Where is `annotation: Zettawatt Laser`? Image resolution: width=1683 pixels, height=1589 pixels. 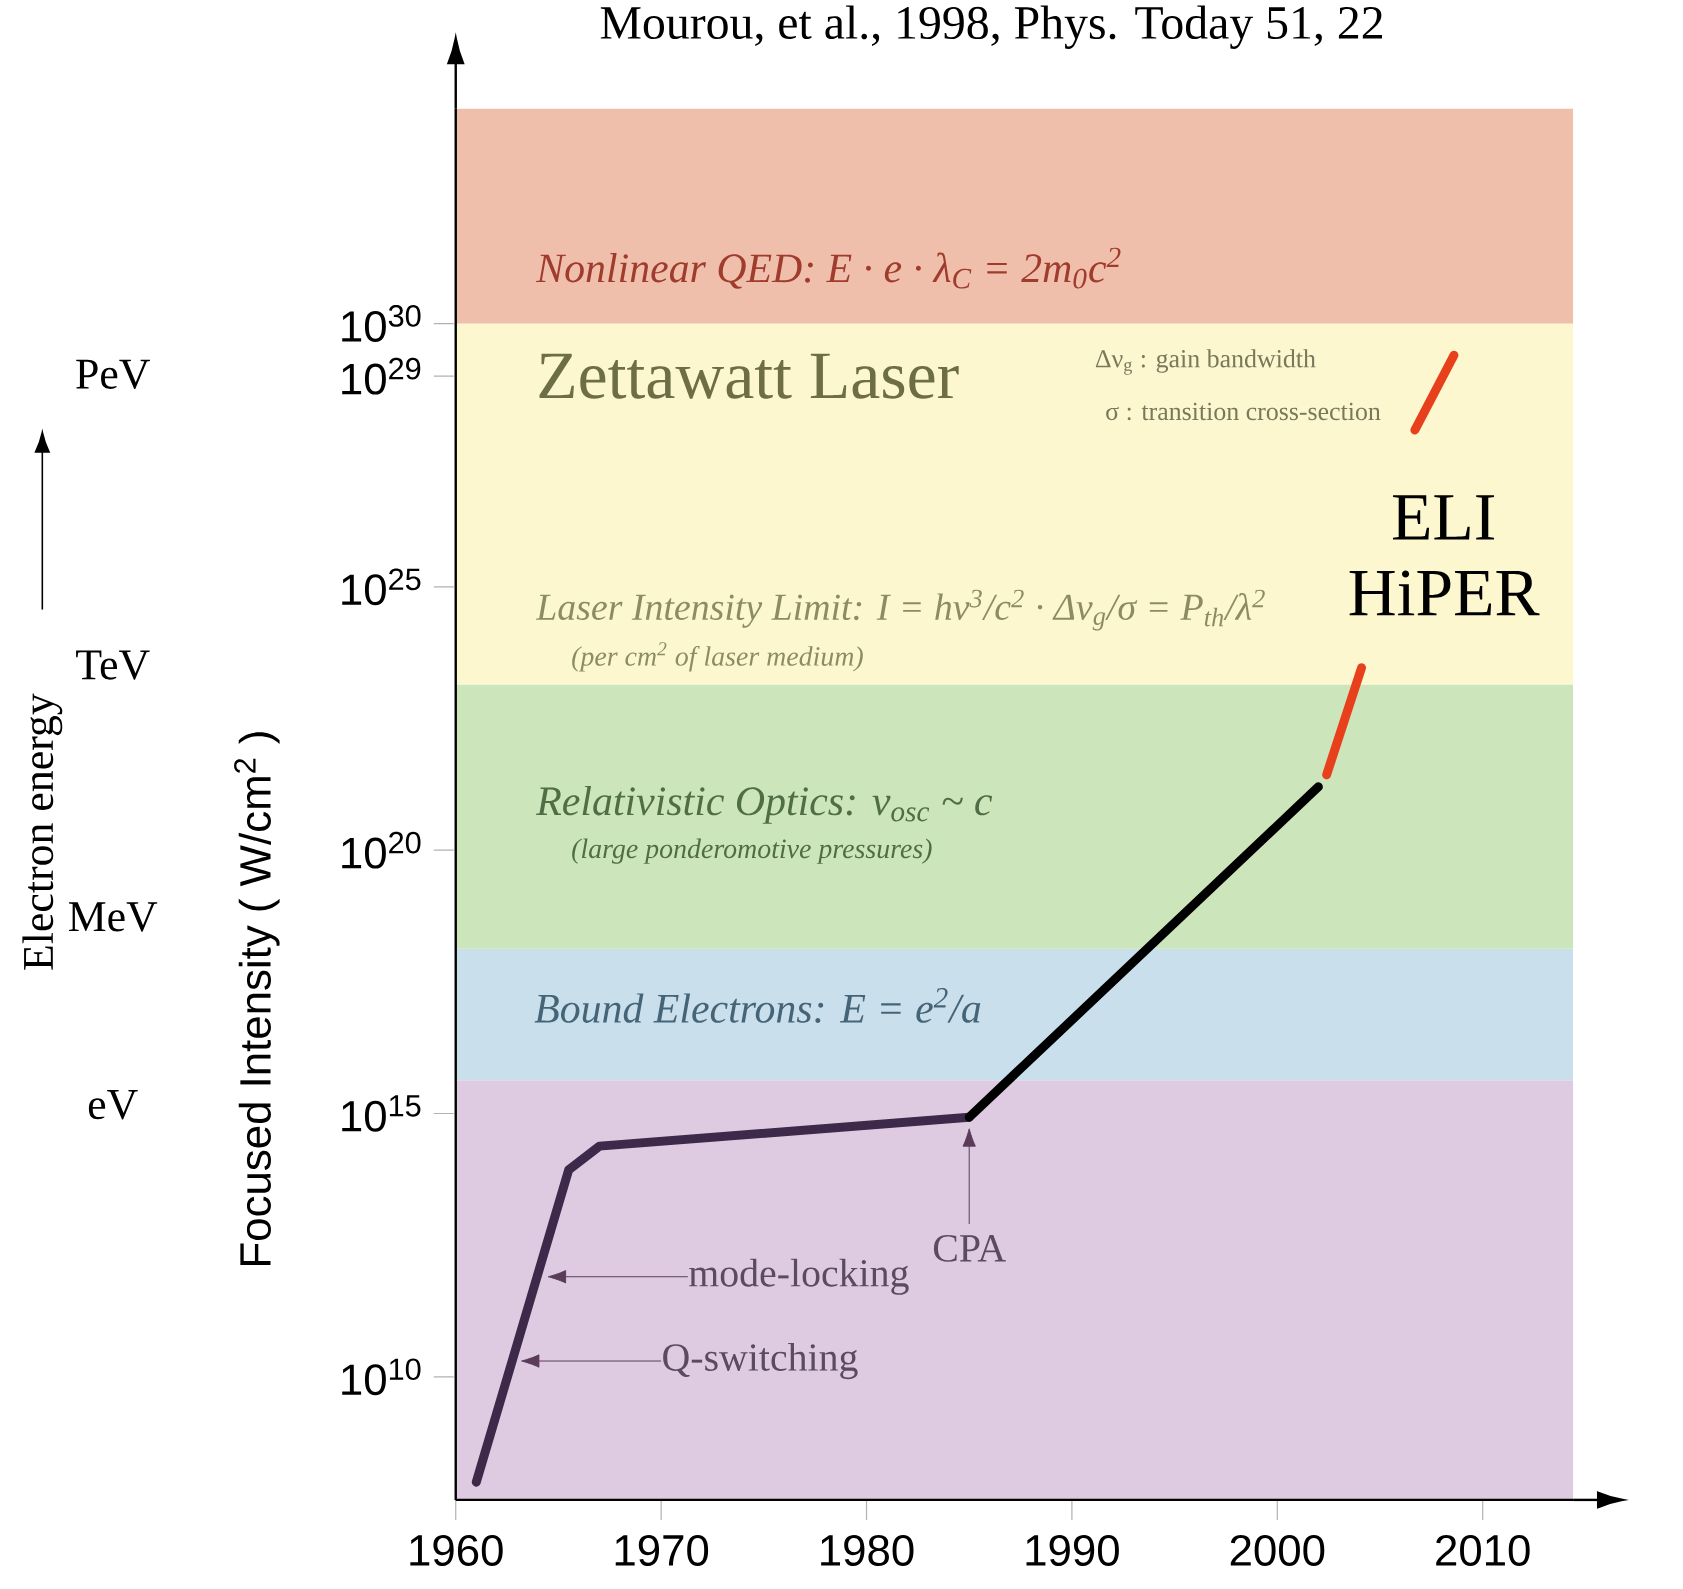
annotation: Zettawatt Laser is located at coordinates (749, 376).